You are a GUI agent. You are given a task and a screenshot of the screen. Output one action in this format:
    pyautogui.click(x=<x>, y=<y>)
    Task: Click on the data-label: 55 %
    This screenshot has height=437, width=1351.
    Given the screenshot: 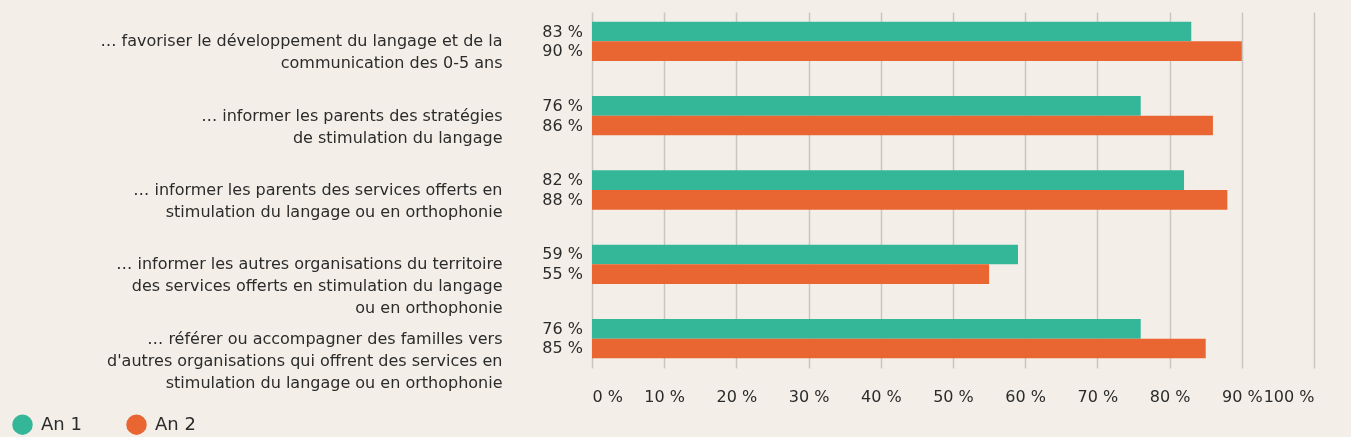 What is the action you would take?
    pyautogui.click(x=562, y=274)
    